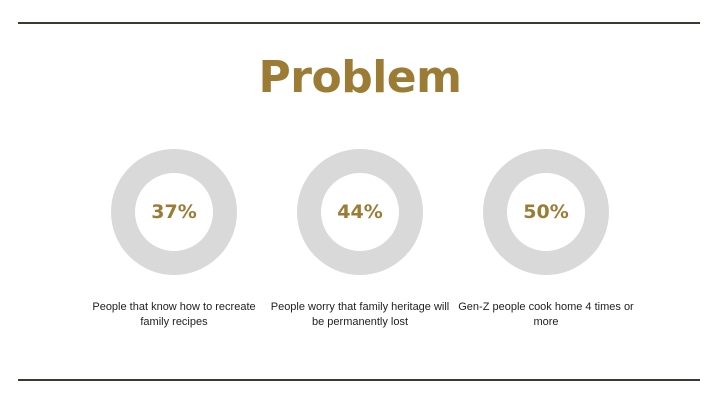 This screenshot has width=720, height=405. I want to click on stat-value: 44%, so click(360, 212).